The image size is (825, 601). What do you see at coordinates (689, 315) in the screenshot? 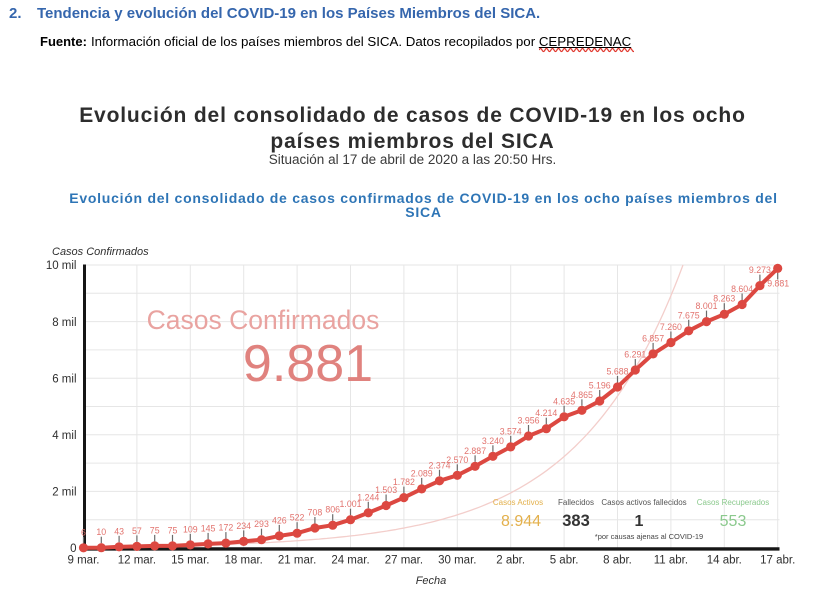
I see `svg-text: 7.675` at bounding box center [689, 315].